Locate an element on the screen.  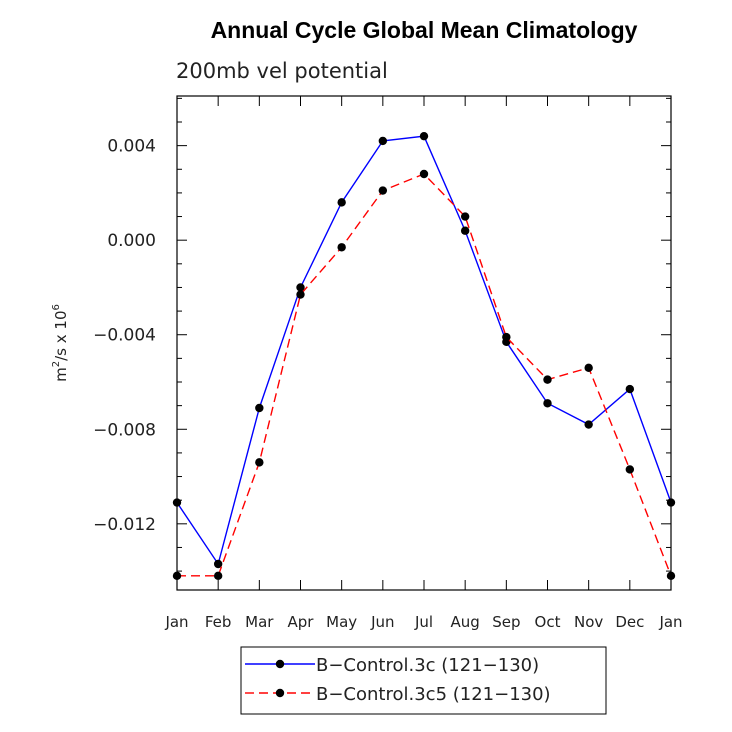
y-tick-label: 0.004 is located at coordinates (131, 147).